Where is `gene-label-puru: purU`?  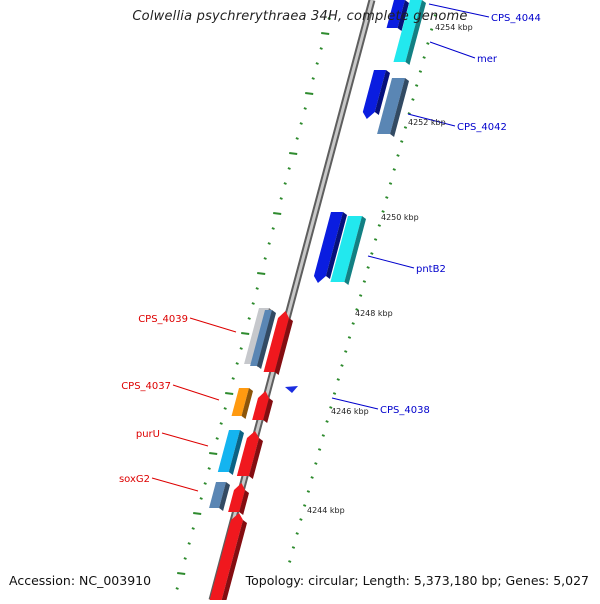 gene-label-puru: purU is located at coordinates (148, 434).